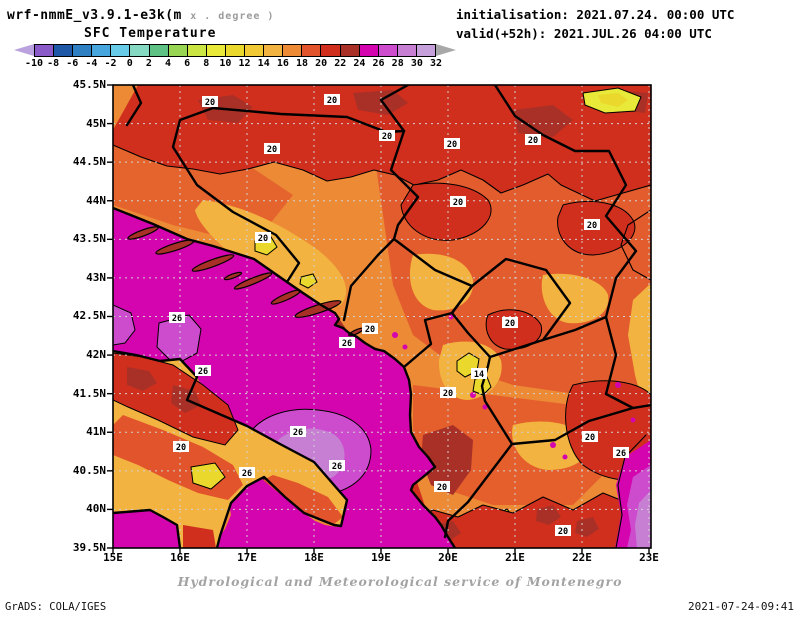 This screenshot has height=618, width=800. I want to click on colorbar-tick-label: -8, so click(53, 63).